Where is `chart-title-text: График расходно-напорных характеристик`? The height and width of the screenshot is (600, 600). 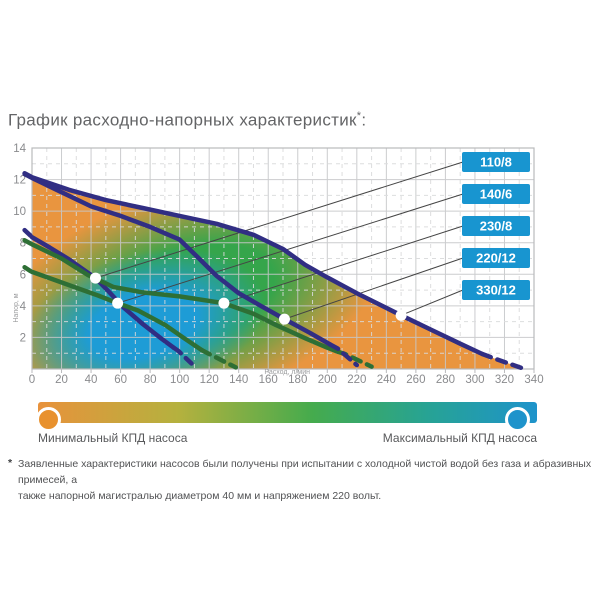
chart-title-text: График расходно-напорных характеристик is located at coordinates (182, 120).